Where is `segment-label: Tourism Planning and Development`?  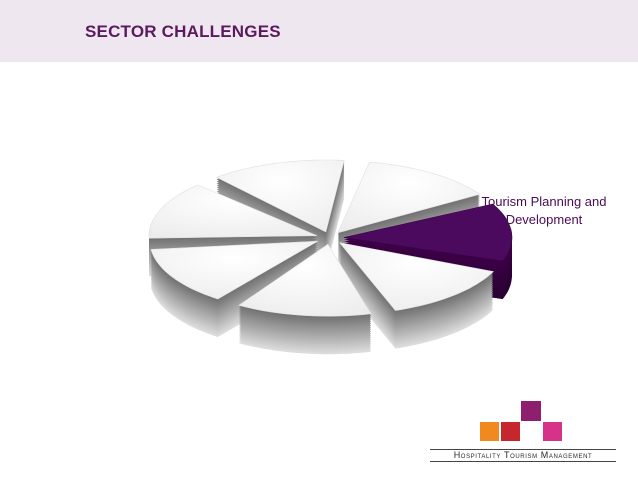 segment-label: Tourism Planning and Development is located at coordinates (544, 210).